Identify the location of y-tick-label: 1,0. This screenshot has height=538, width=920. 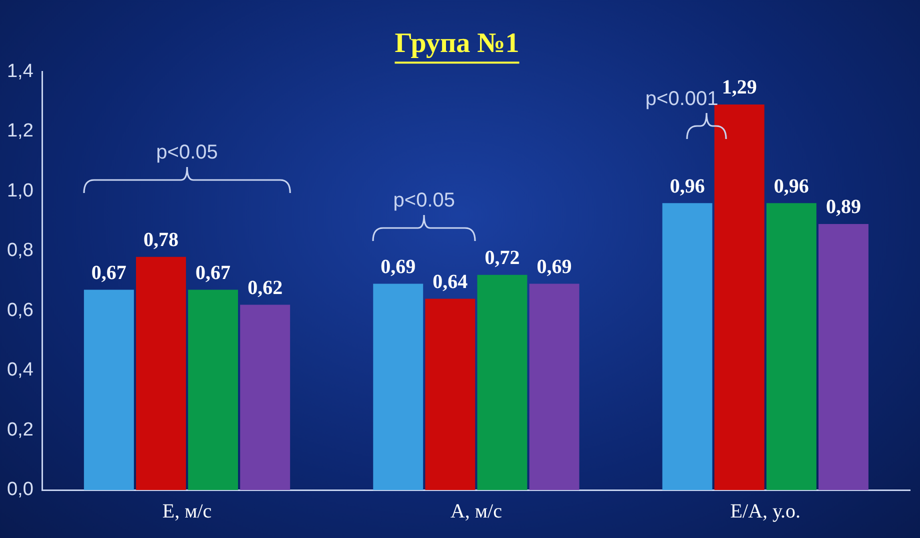
(20, 191).